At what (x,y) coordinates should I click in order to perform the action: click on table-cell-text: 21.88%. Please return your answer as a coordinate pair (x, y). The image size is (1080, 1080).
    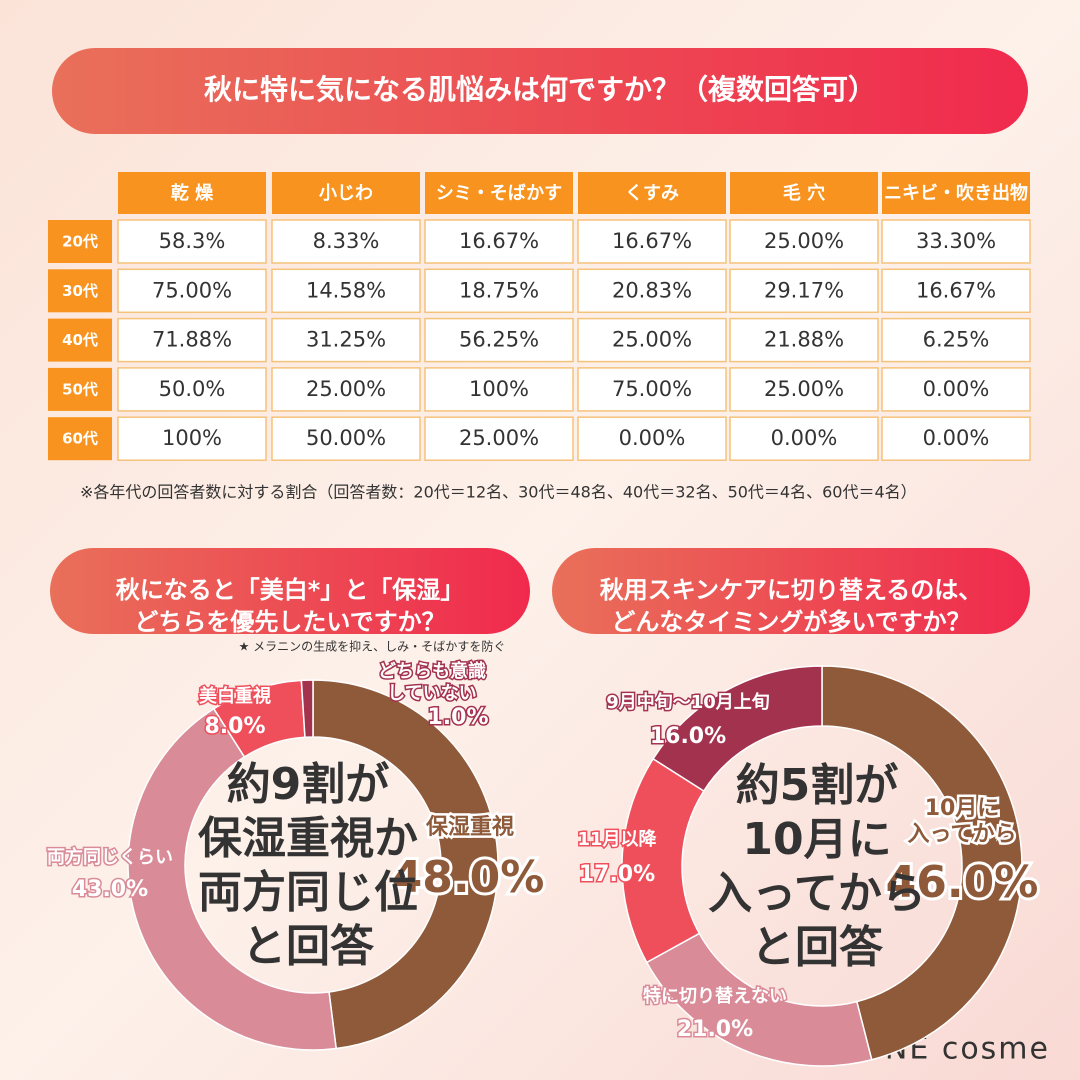
    Looking at the image, I should click on (804, 340).